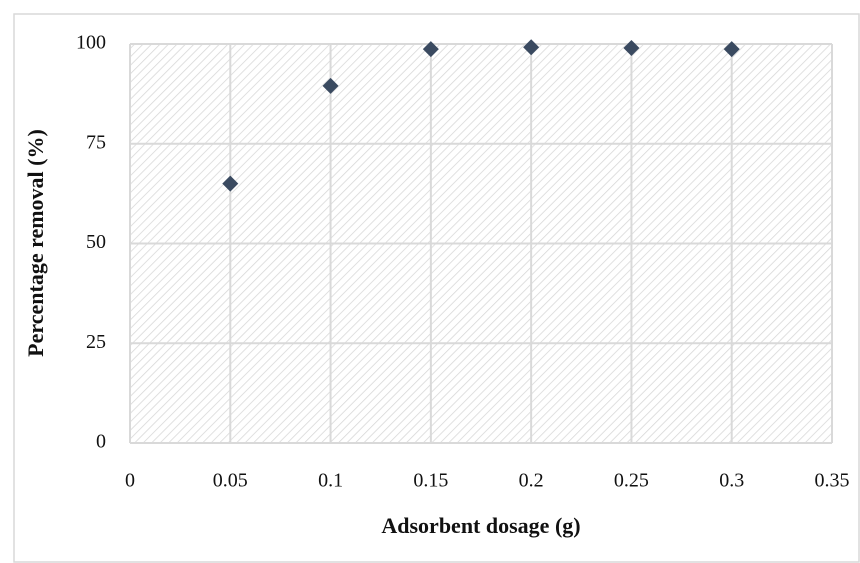 The image size is (860, 563). Describe the element at coordinates (731, 481) in the screenshot. I see `x-tick-label: 0.3` at that location.